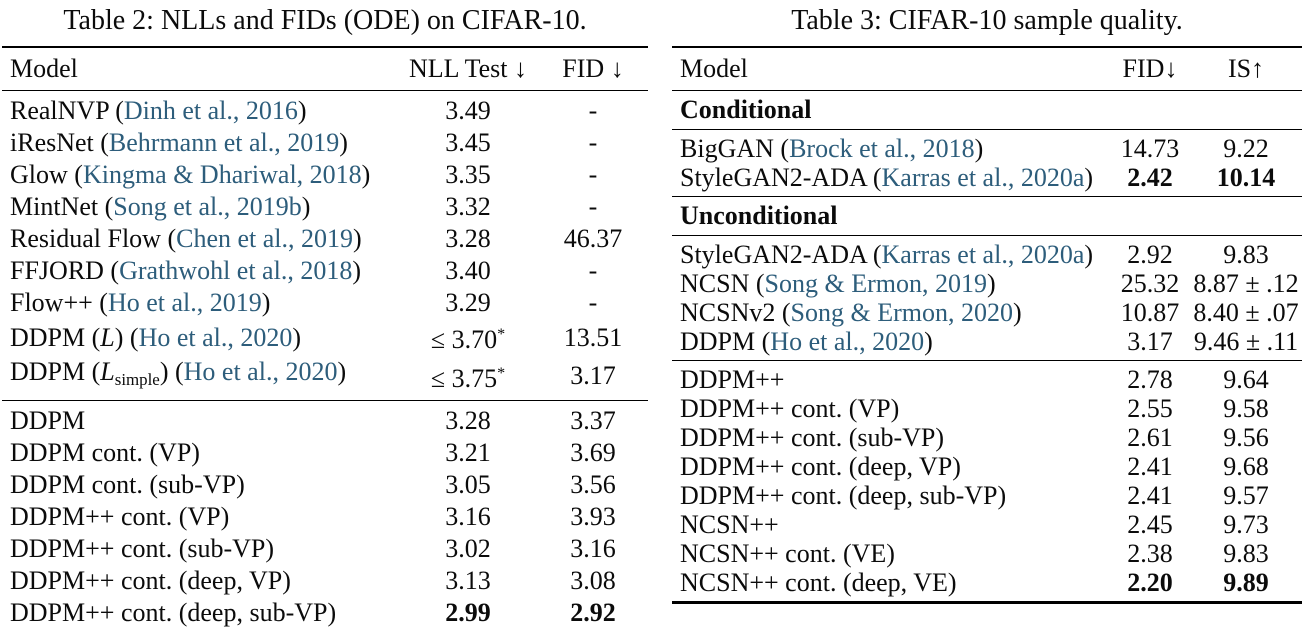  I want to click on value-cell: 3.56, so click(593, 485).